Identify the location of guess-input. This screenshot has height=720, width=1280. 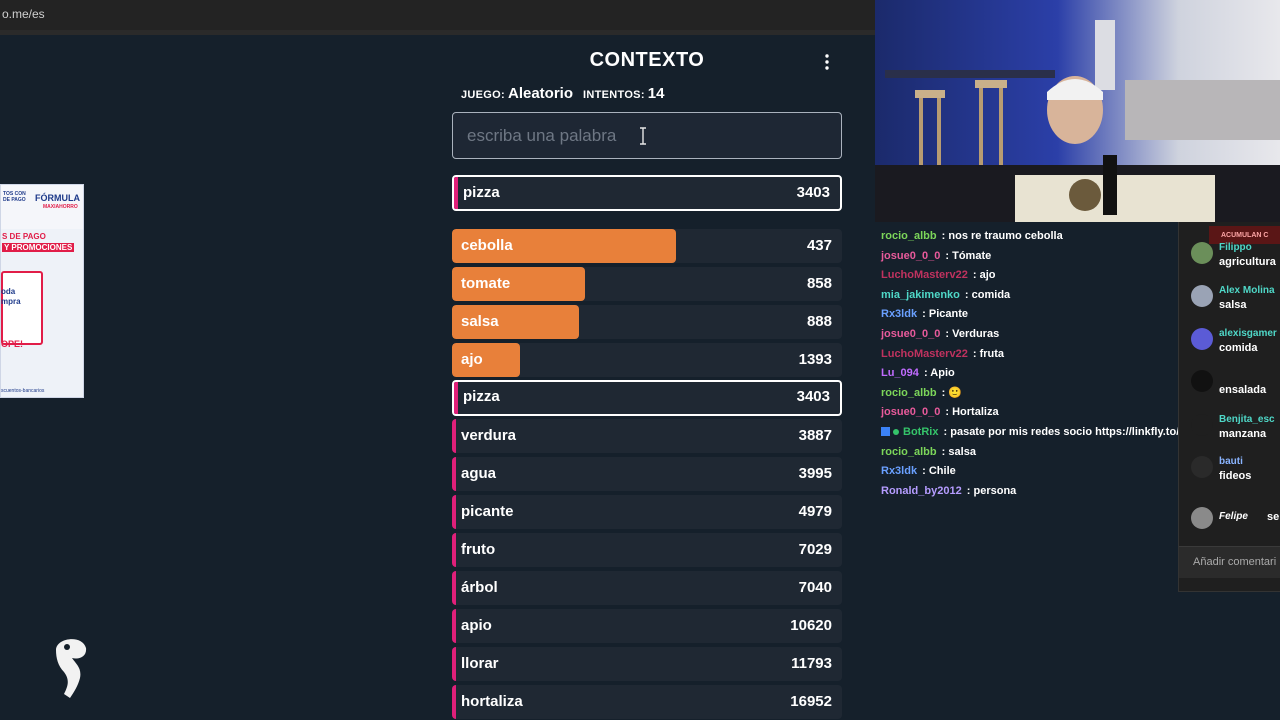
(647, 135).